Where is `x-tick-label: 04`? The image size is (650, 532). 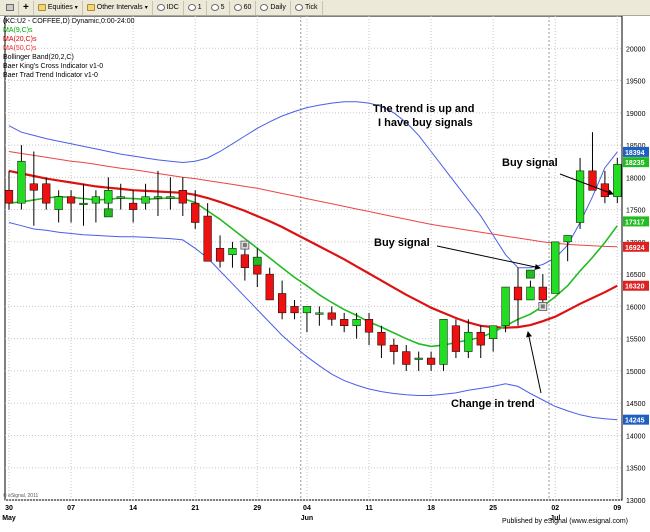 x-tick-label: 04 is located at coordinates (307, 508).